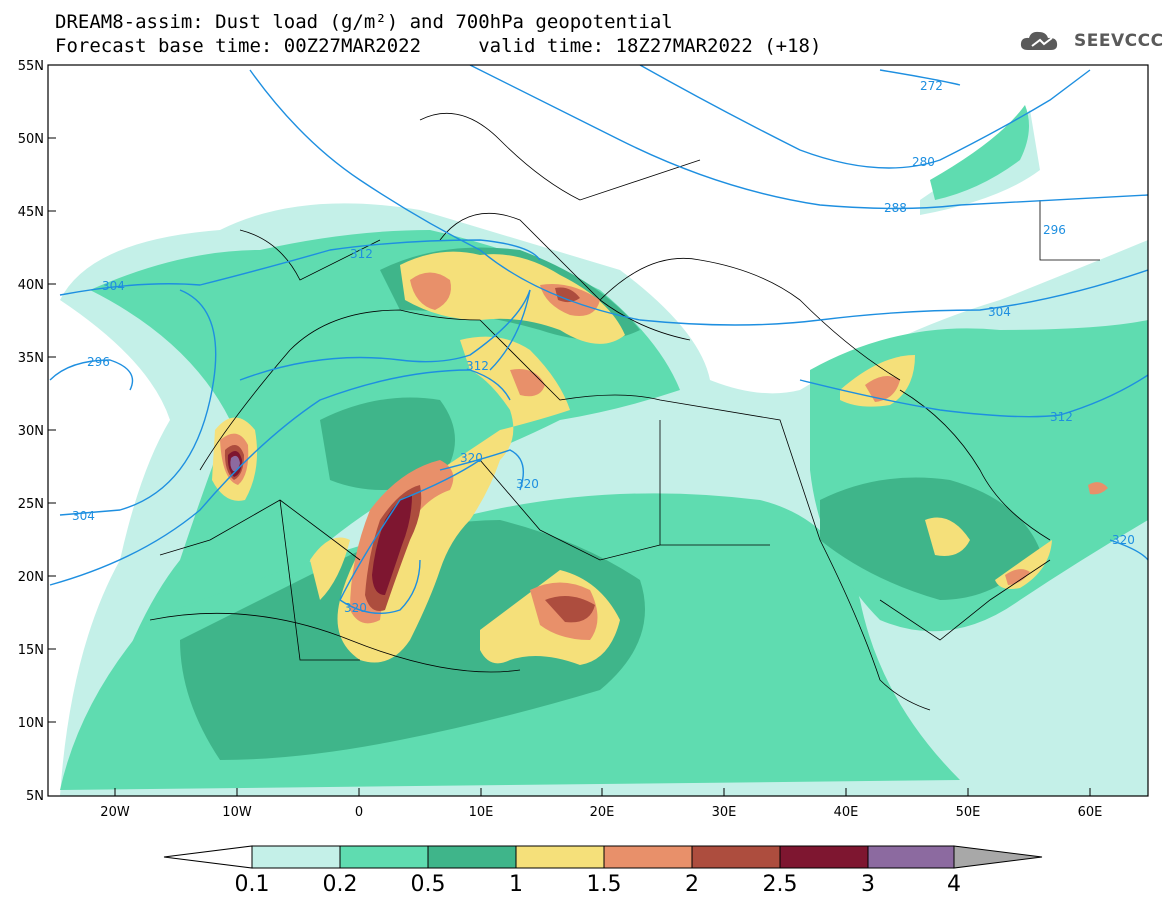 The height and width of the screenshot is (907, 1165). Describe the element at coordinates (931, 86) in the screenshot. I see `contour-label: 272` at that location.